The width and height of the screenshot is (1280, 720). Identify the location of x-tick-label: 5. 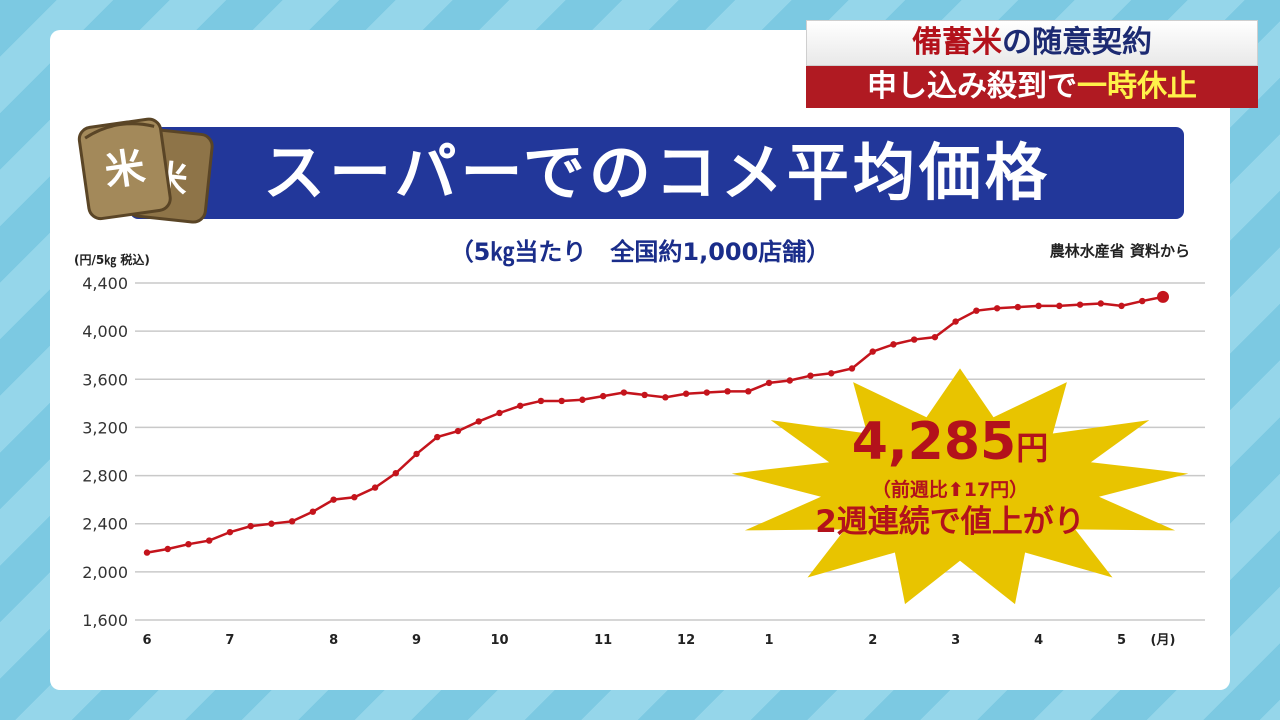
(1121, 640).